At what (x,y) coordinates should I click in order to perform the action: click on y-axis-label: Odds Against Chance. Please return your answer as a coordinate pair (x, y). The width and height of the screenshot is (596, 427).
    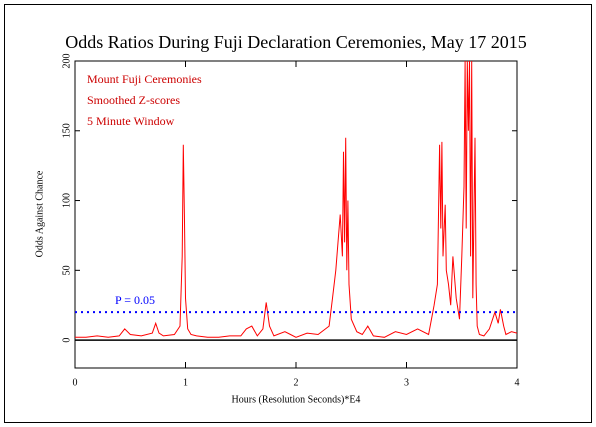
    Looking at the image, I should click on (39, 213).